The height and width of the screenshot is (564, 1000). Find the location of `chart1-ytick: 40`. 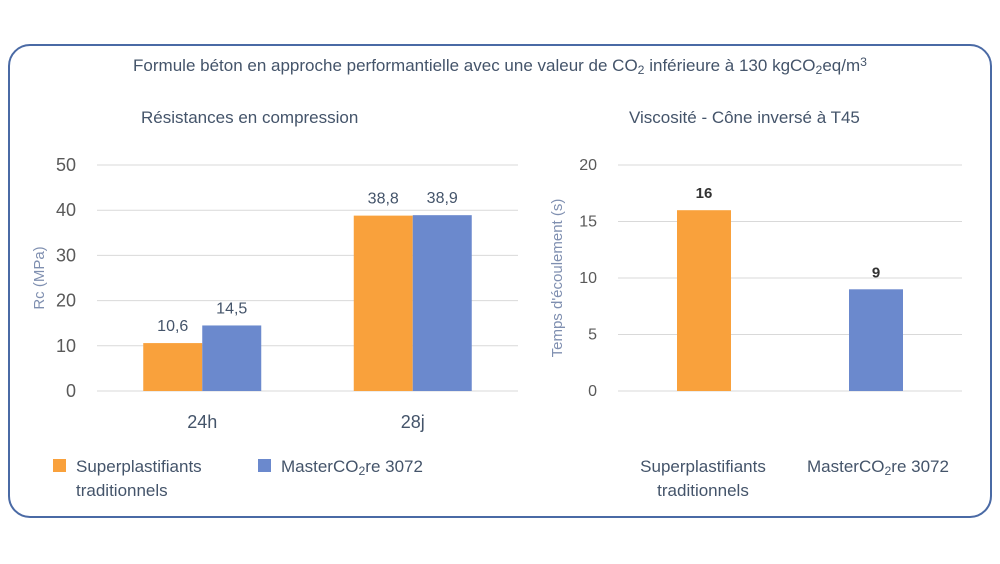

chart1-ytick: 40 is located at coordinates (66, 210).